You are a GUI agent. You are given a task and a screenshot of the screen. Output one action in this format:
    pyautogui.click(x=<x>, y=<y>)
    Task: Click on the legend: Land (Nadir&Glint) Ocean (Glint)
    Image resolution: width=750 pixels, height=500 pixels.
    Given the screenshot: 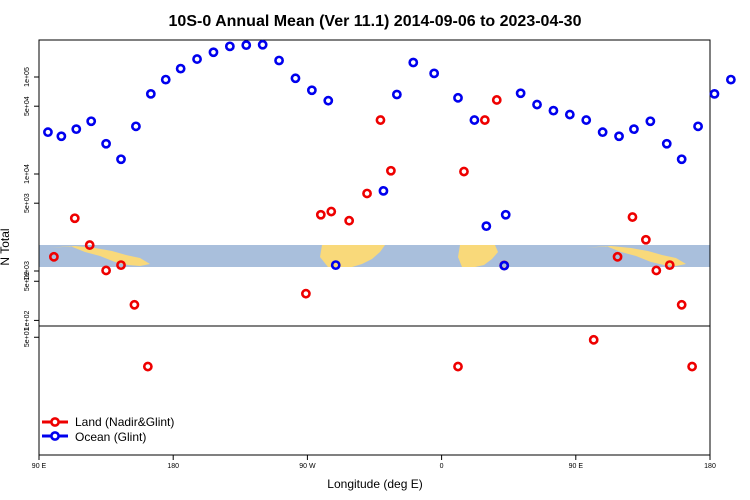 What is the action you would take?
    pyautogui.click(x=108, y=429)
    